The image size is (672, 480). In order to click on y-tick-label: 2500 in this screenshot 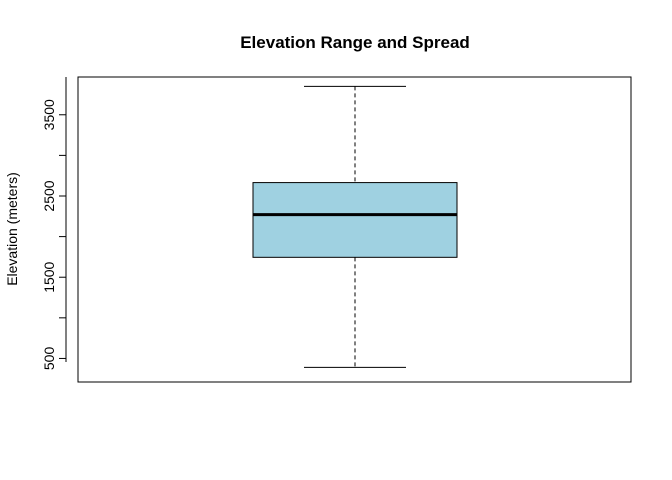, I will do `click(49, 195)`.